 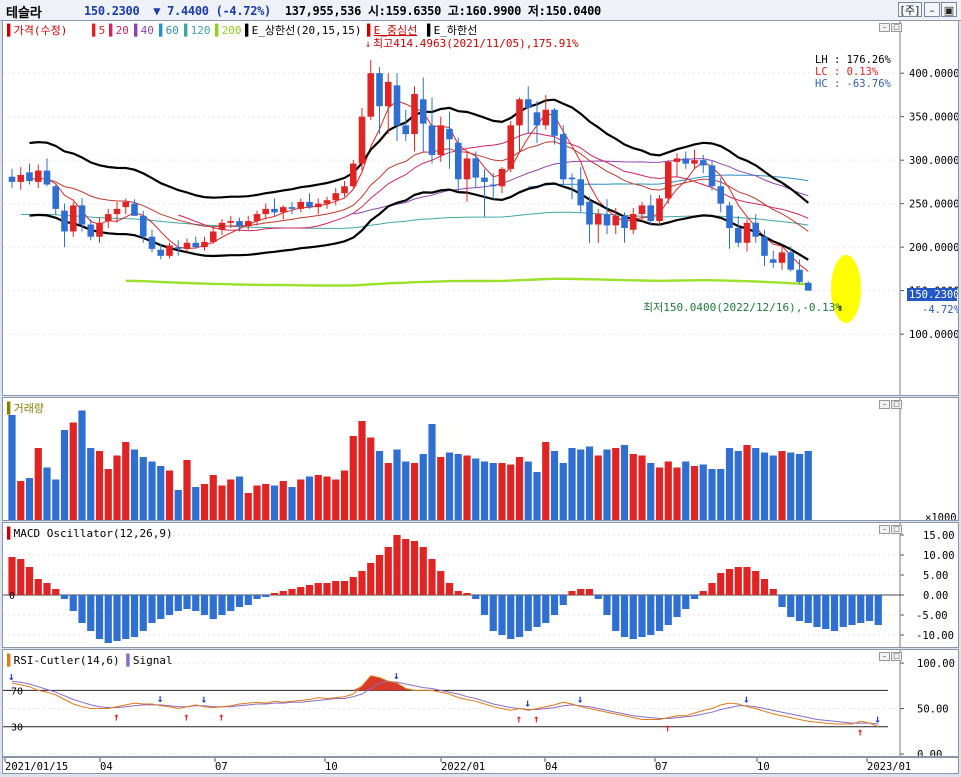 What do you see at coordinates (12, 596) in the screenshot?
I see `macd-zero-mark: 0` at bounding box center [12, 596].